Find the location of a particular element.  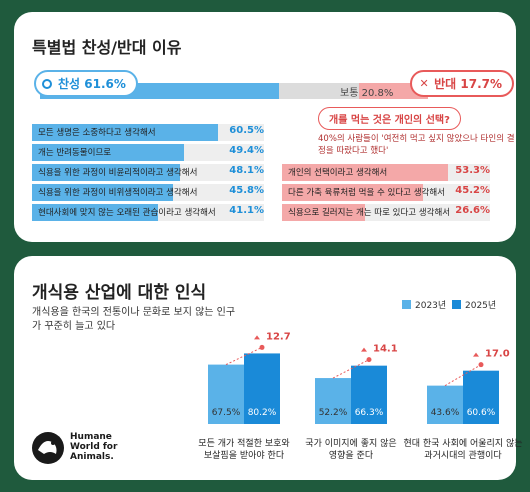

category-label-line: 현대 한국 사회에 어울리지 않는 is located at coordinates (463, 444).